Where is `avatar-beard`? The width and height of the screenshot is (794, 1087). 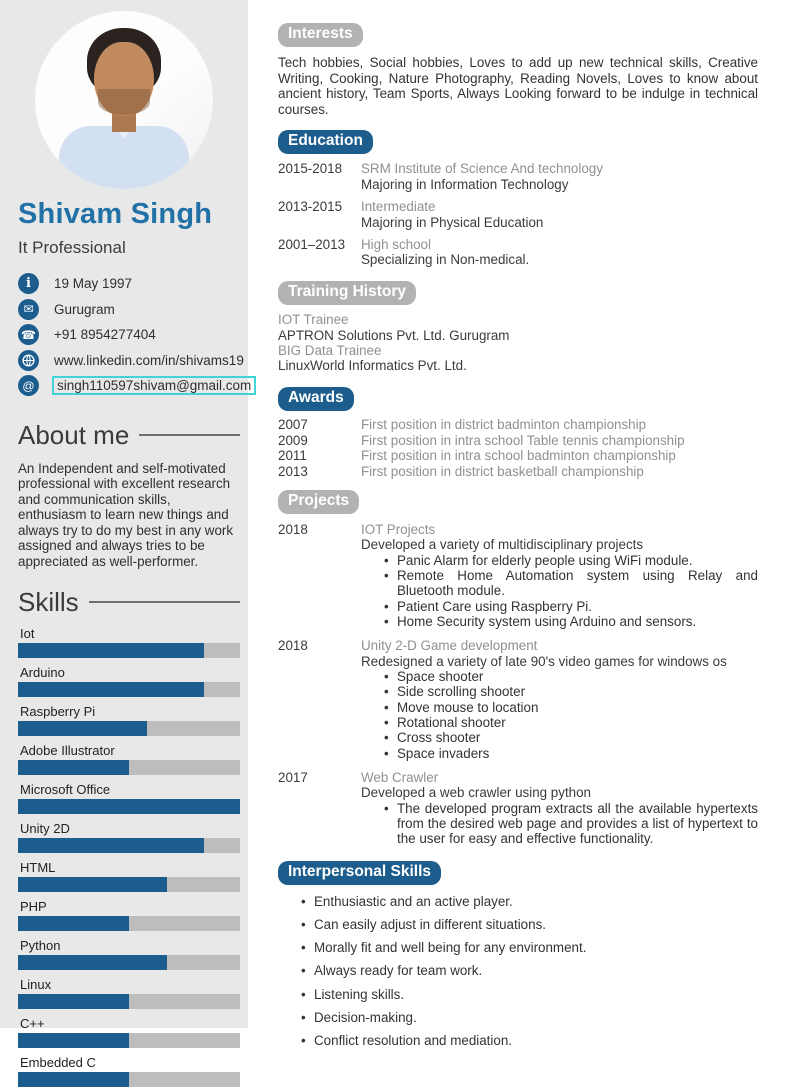 avatar-beard is located at coordinates (124, 102).